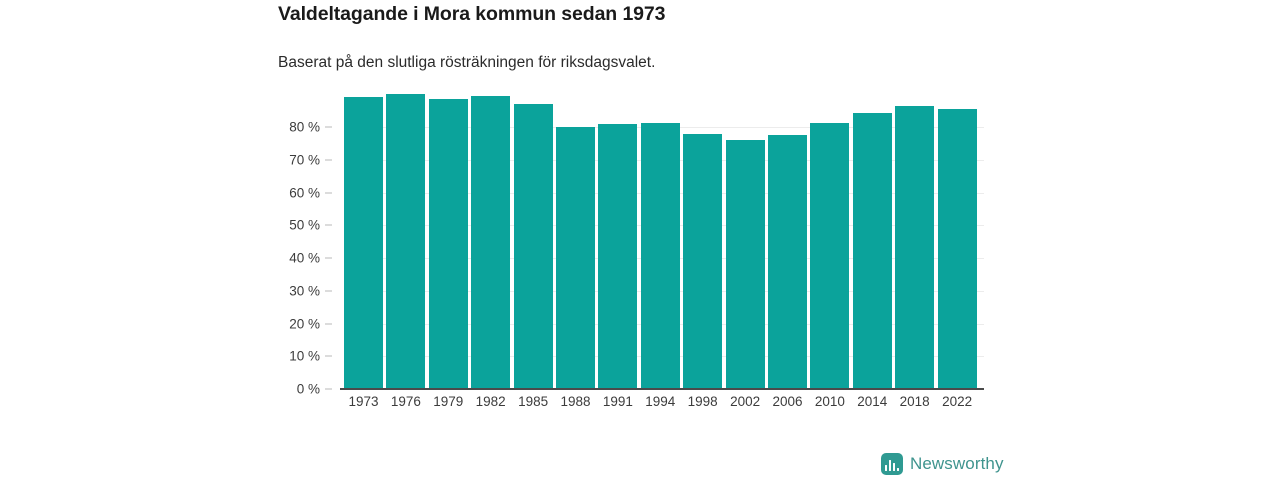 This screenshot has width=1280, height=480. I want to click on newsworthy-logo: Newsworthy, so click(942, 464).